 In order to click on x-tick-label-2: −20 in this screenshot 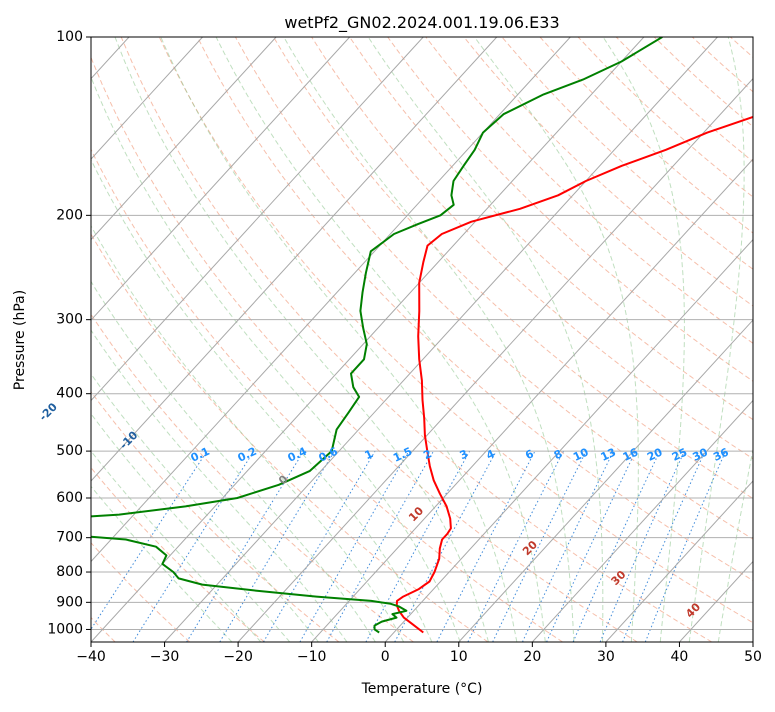, I will do `click(238, 657)`.